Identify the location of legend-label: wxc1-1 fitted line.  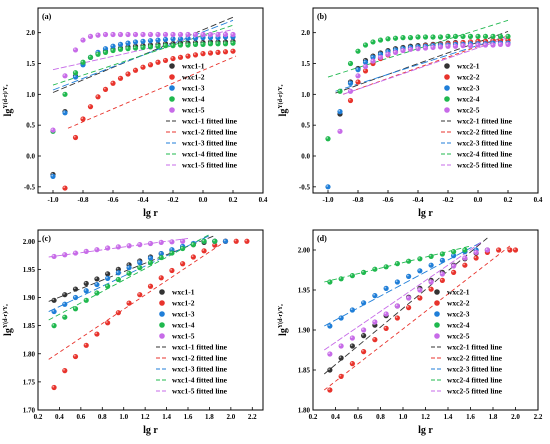
(210, 121).